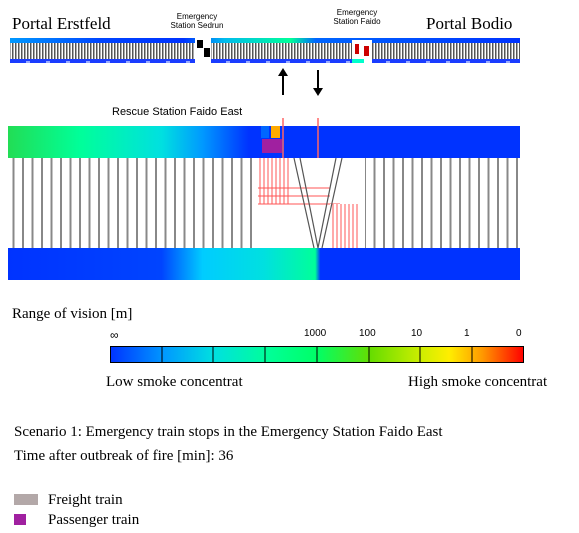  I want to click on portal-erstfeld-label: Portal Erstfeld, so click(61, 23).